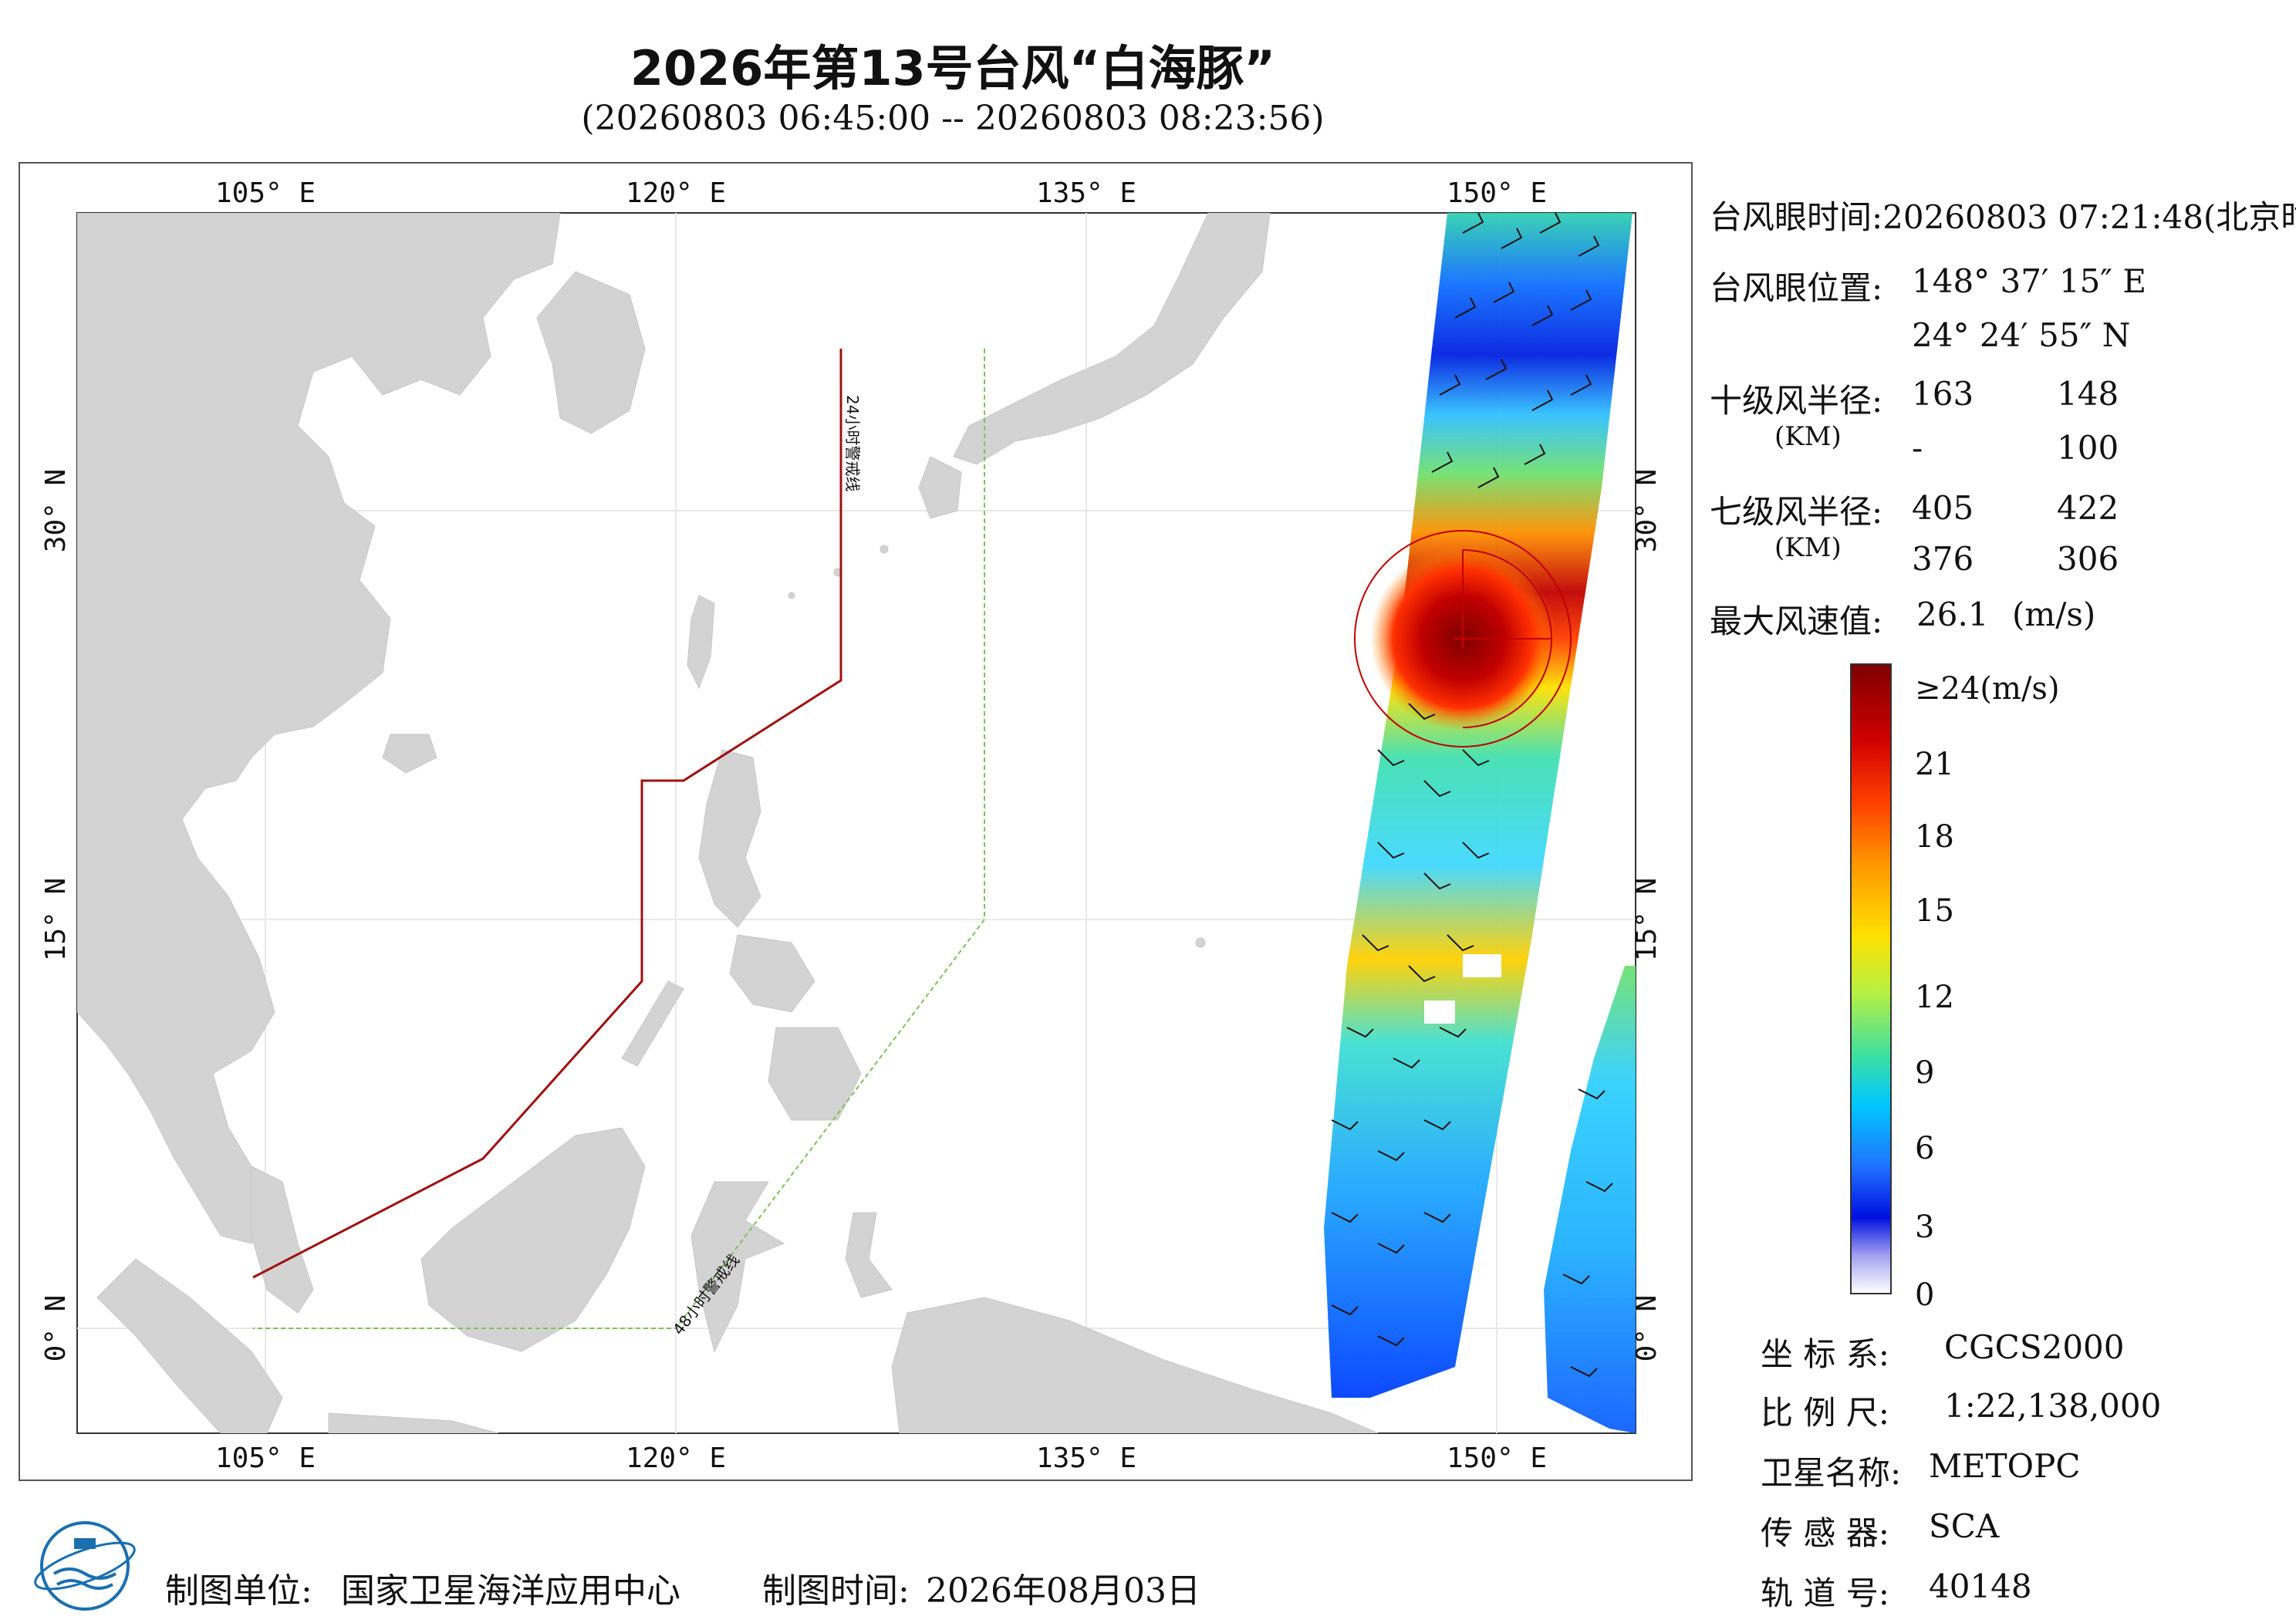 The width and height of the screenshot is (2296, 1623). What do you see at coordinates (1647, 510) in the screenshot?
I see `lat-tick-right: 30° N` at bounding box center [1647, 510].